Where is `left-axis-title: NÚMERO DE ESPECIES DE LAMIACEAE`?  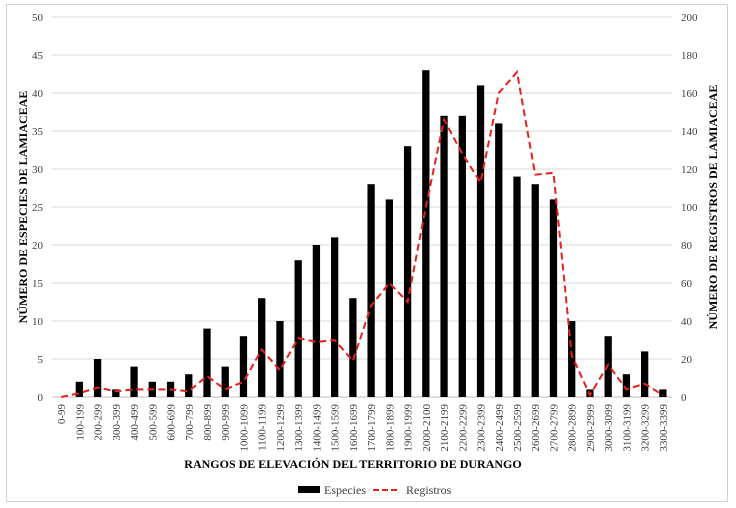
left-axis-title: NÚMERO DE ESPECIES DE LAMIACEAE is located at coordinates (23, 207).